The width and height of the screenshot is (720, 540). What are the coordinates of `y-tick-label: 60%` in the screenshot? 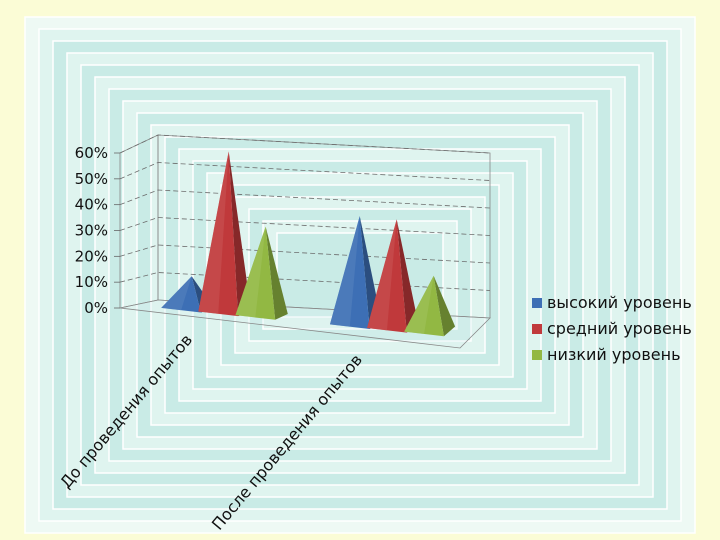 It's located at (91, 153).